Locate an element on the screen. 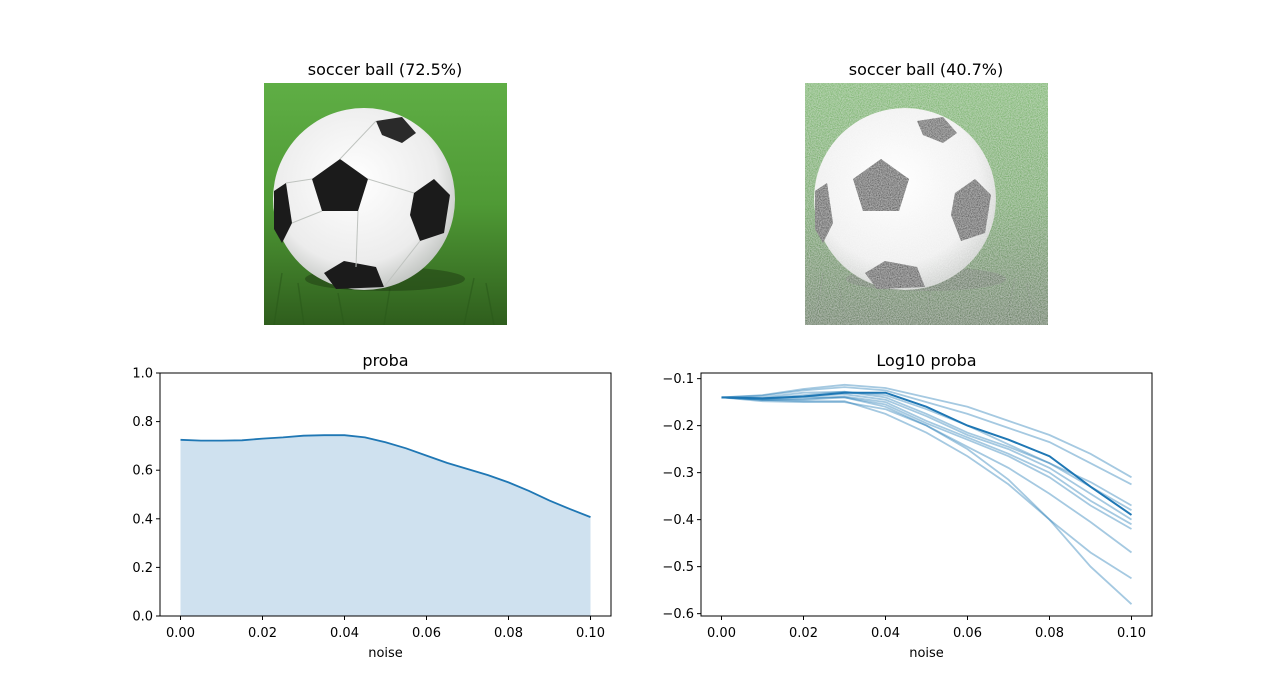  y-tick-label: −0.5 is located at coordinates (678, 567).